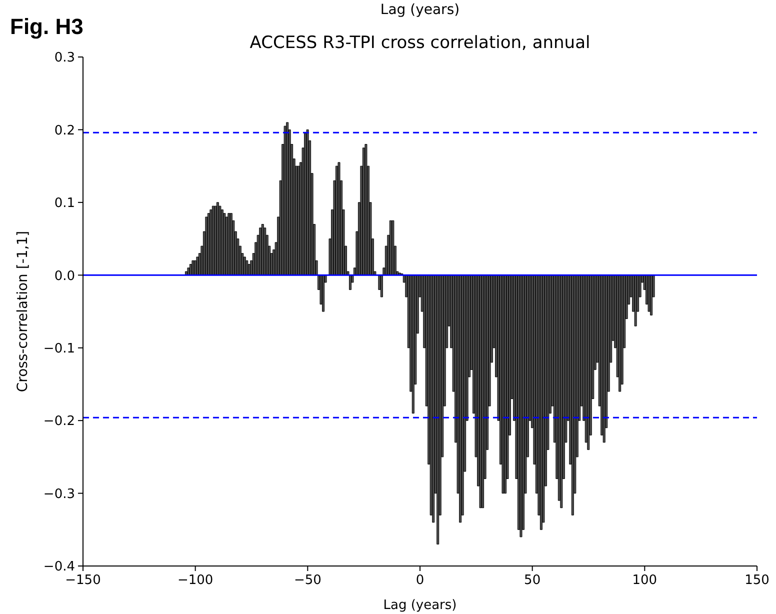 Image resolution: width=776 pixels, height=614 pixels. Describe the element at coordinates (64, 204) in the screenshot. I see `y-tick-label: 0.1` at that location.